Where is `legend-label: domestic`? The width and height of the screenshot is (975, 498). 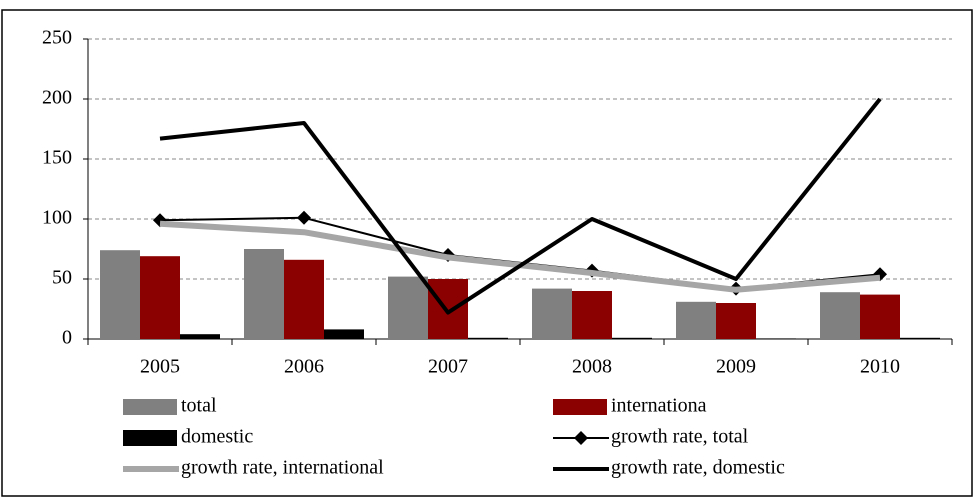
legend-label: domestic is located at coordinates (217, 437).